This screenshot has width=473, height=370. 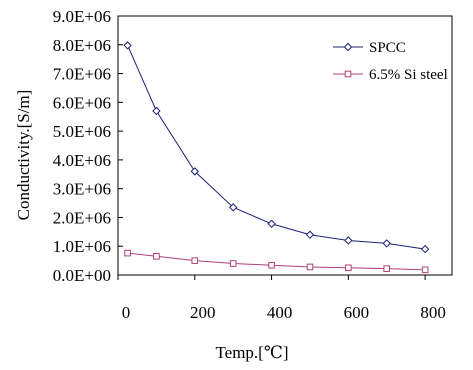 What do you see at coordinates (82, 16) in the screenshot?
I see `y-tick-label: 9.0E+06` at bounding box center [82, 16].